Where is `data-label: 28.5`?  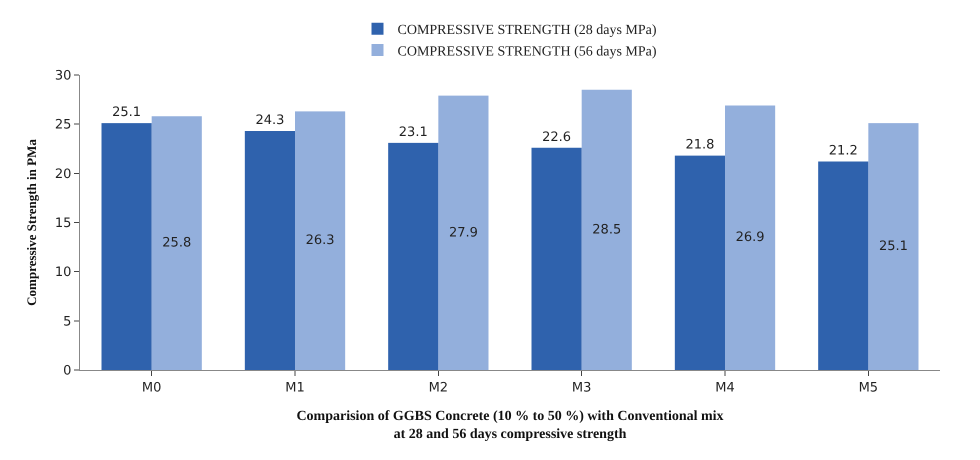 data-label: 28.5 is located at coordinates (607, 230).